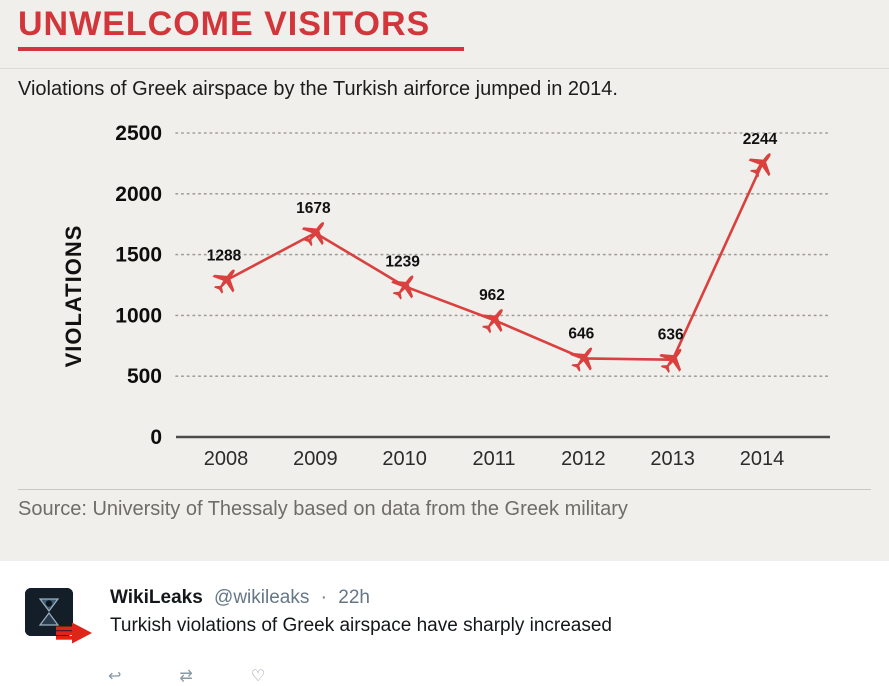 This screenshot has width=889, height=686. I want to click on data-value-label: 1288, so click(224, 255).